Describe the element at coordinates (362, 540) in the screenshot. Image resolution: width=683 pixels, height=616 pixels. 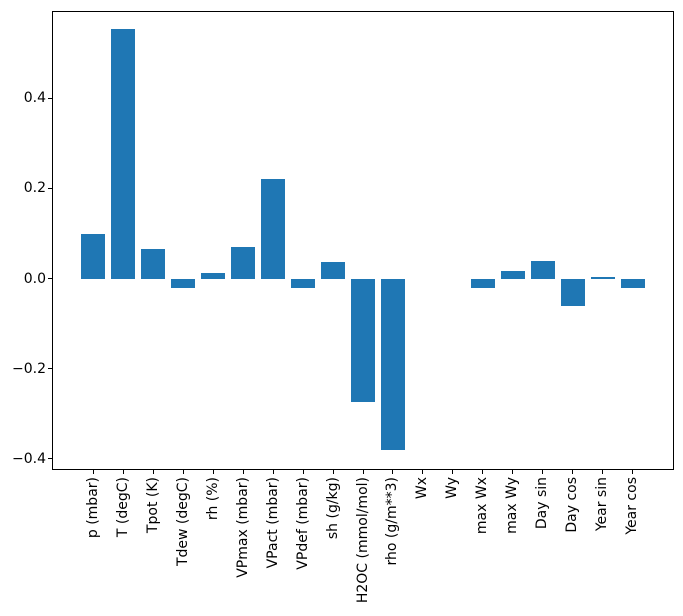
I see `x-tick-label: H2OC (mmol/mol)` at that location.